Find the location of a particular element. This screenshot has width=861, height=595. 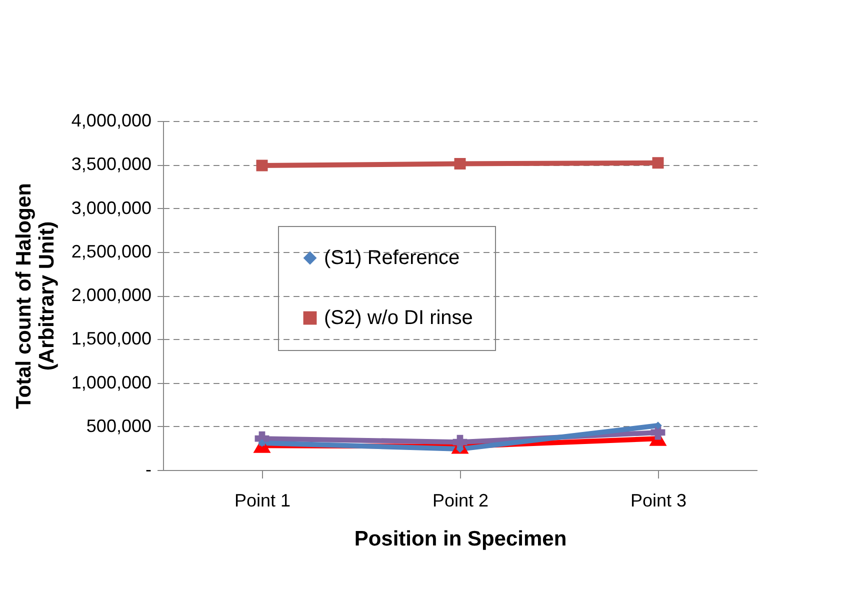

y-tick-label: - is located at coordinates (149, 470).